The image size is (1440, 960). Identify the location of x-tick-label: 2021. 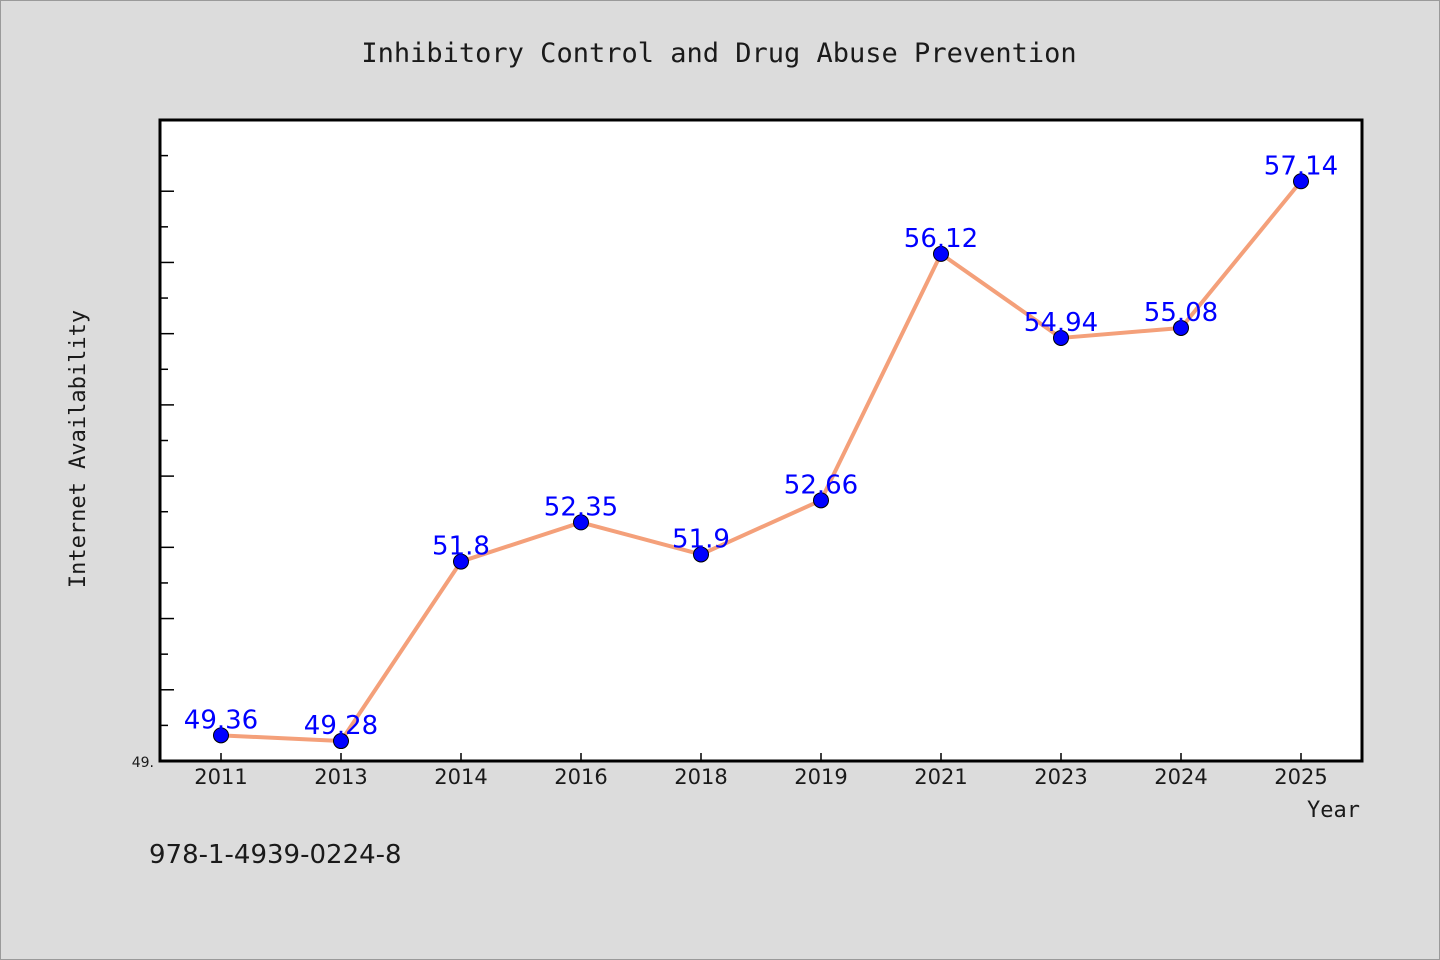
(940, 777).